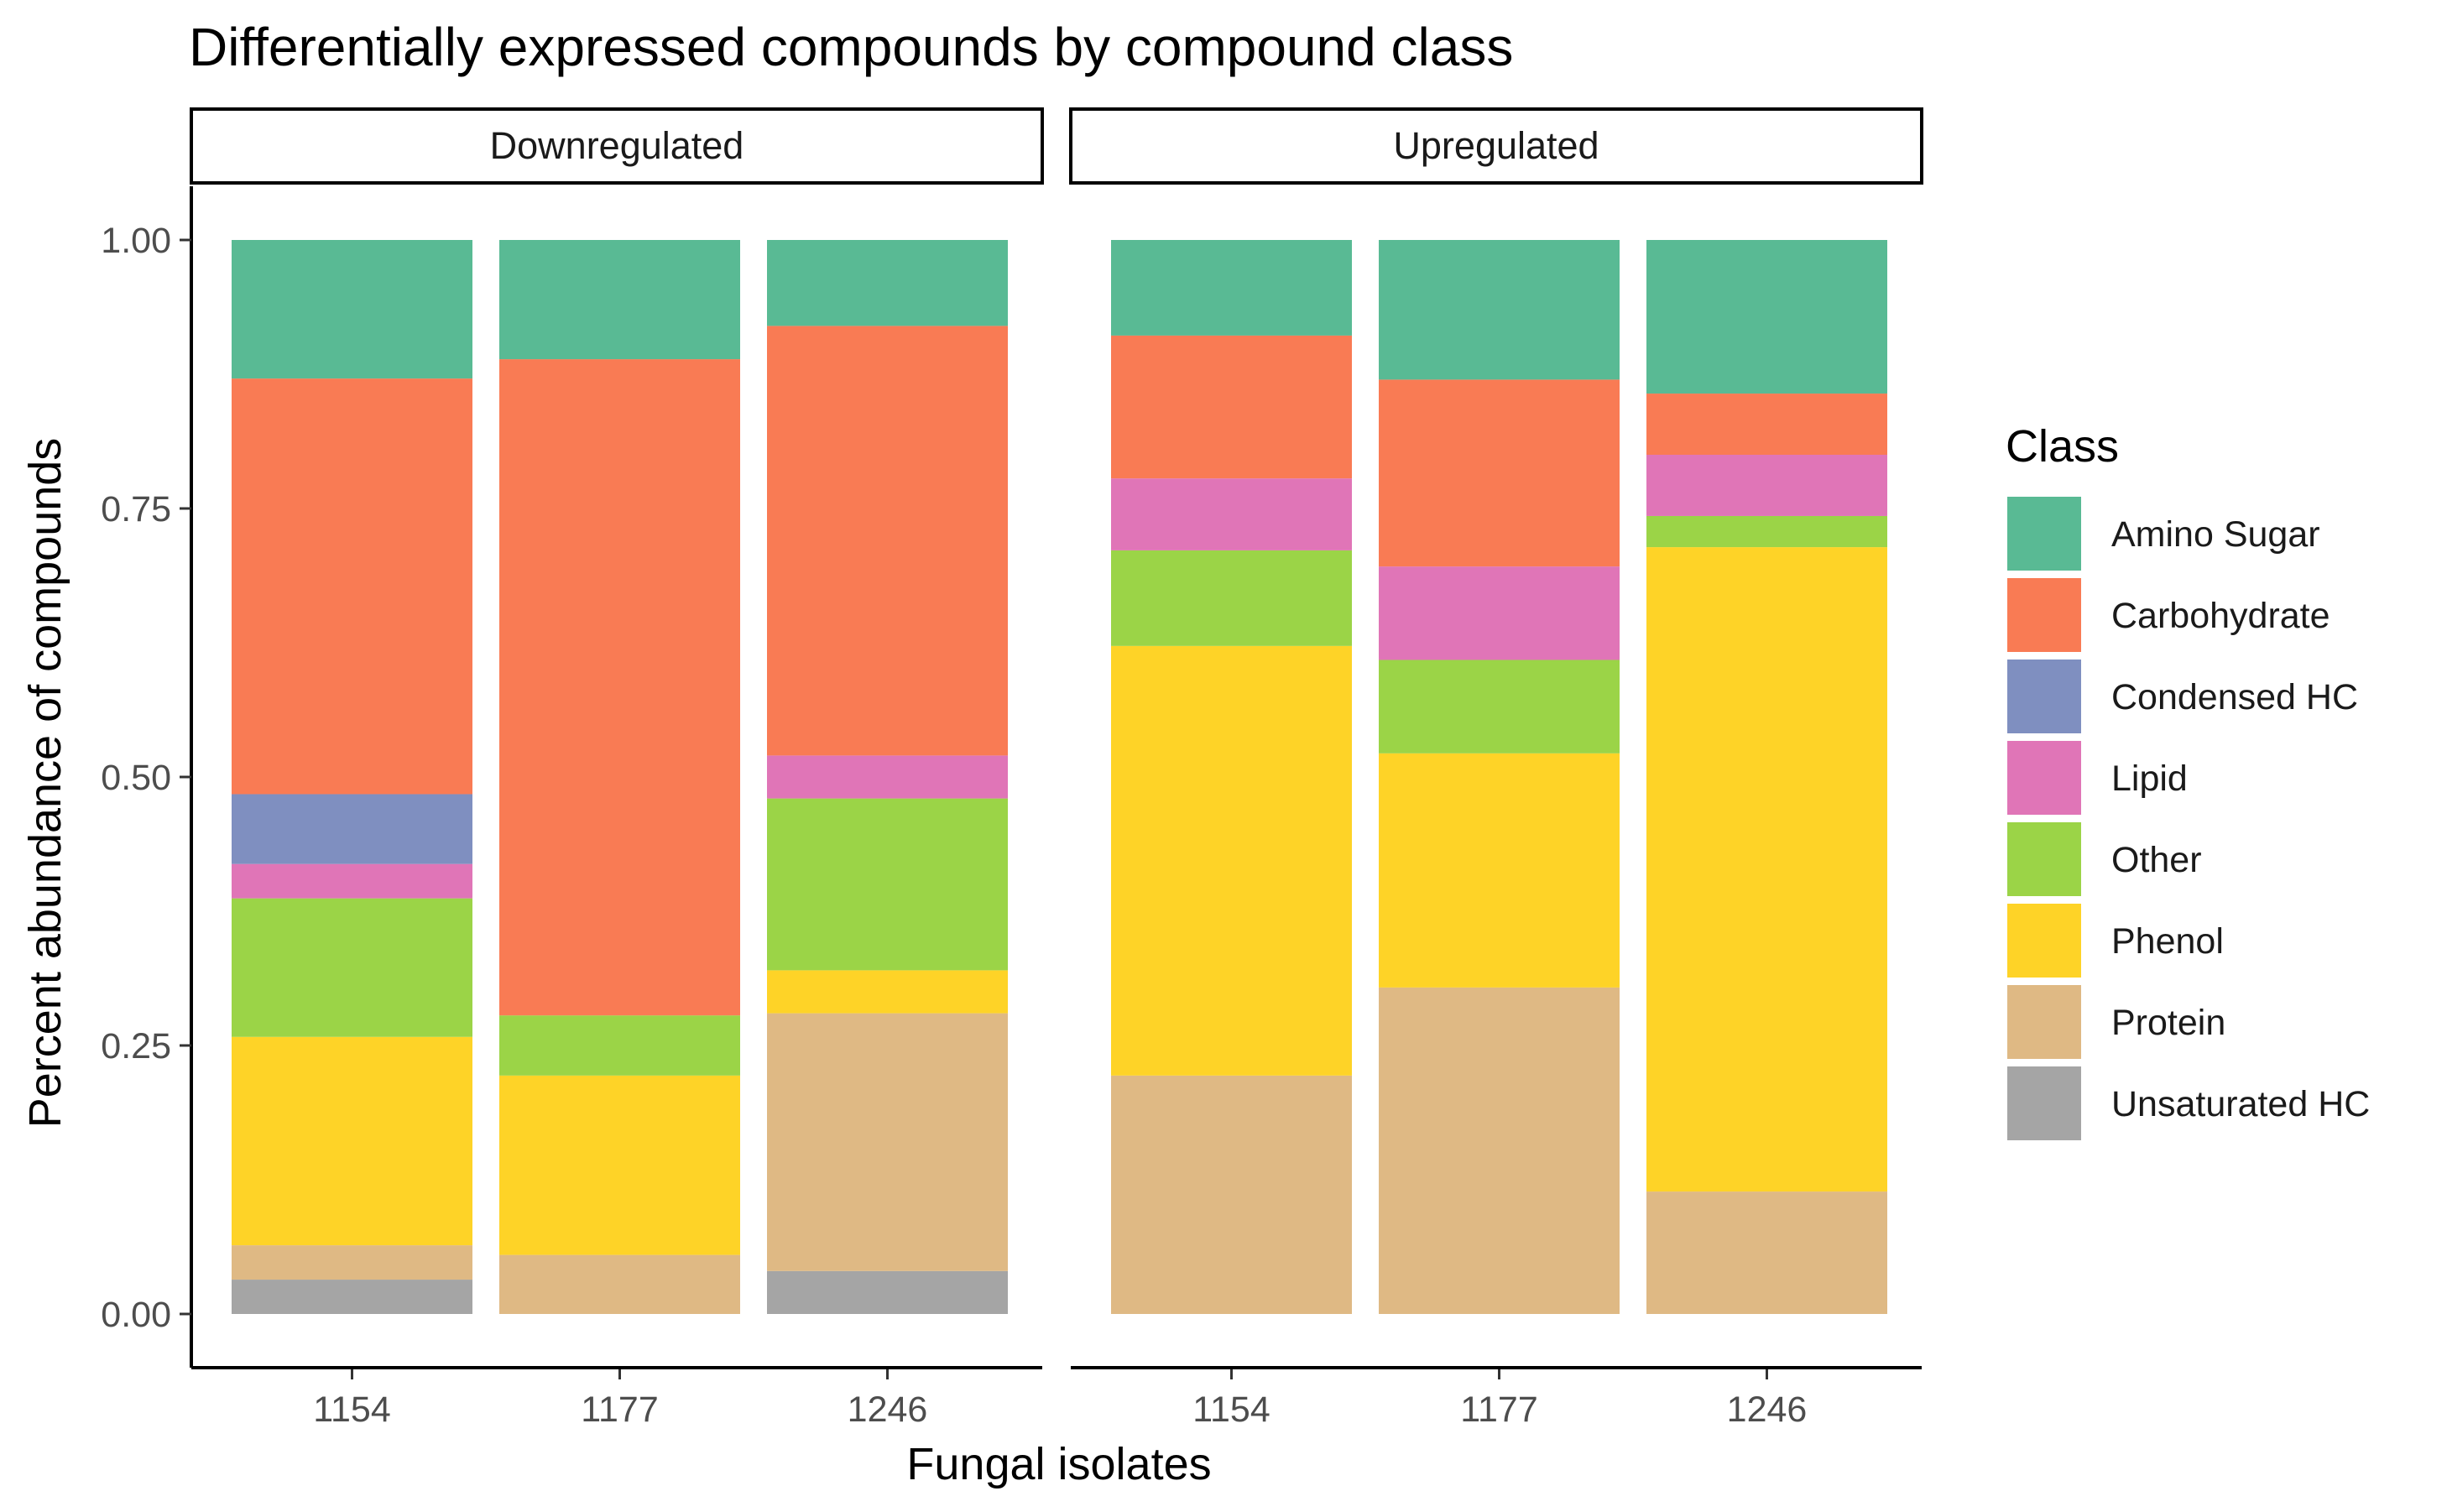  I want to click on legend-item-unsaturated-hc: Unsaturated HC, so click(2188, 1103).